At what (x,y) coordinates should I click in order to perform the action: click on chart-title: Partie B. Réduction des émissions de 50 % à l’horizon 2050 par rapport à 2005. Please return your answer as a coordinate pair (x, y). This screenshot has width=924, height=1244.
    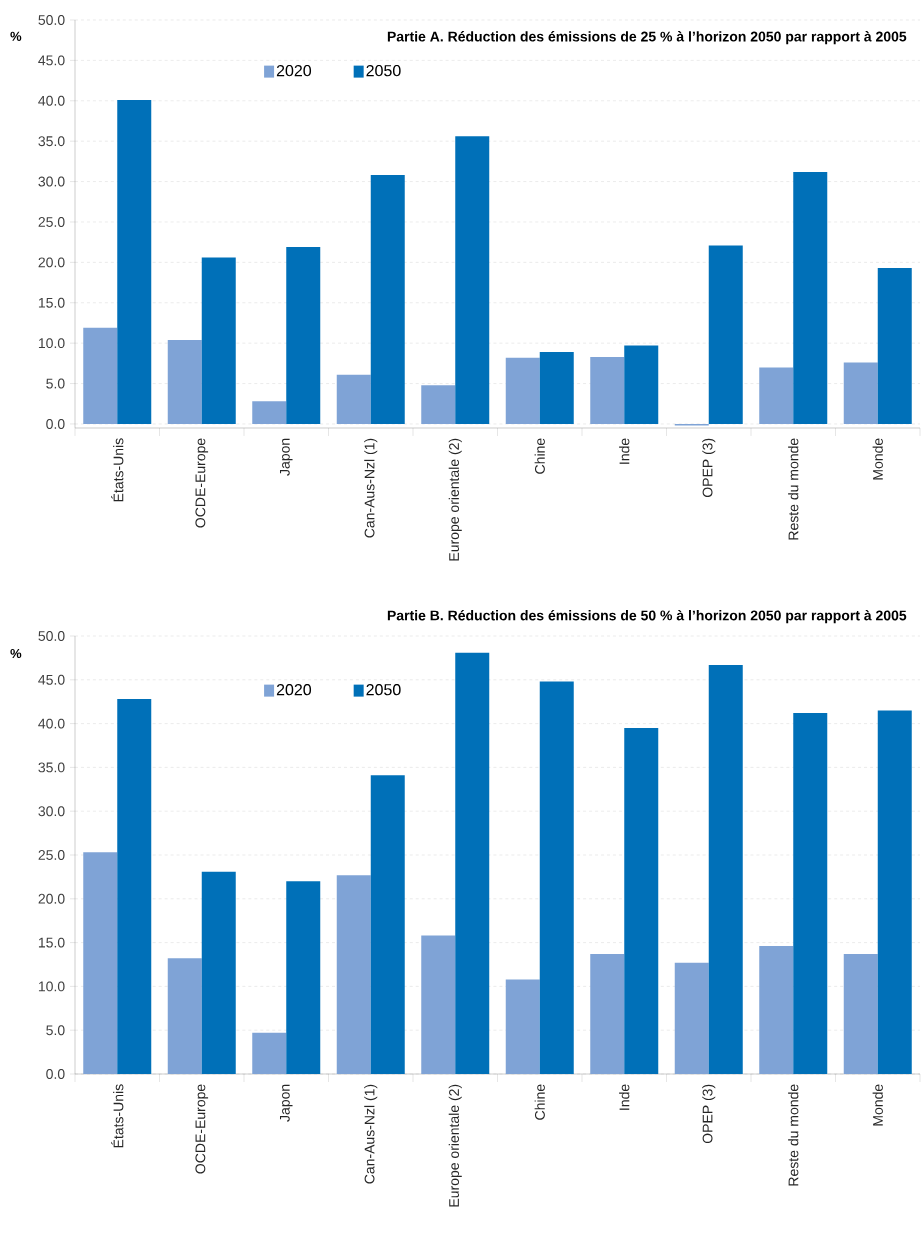
    Looking at the image, I should click on (647, 616).